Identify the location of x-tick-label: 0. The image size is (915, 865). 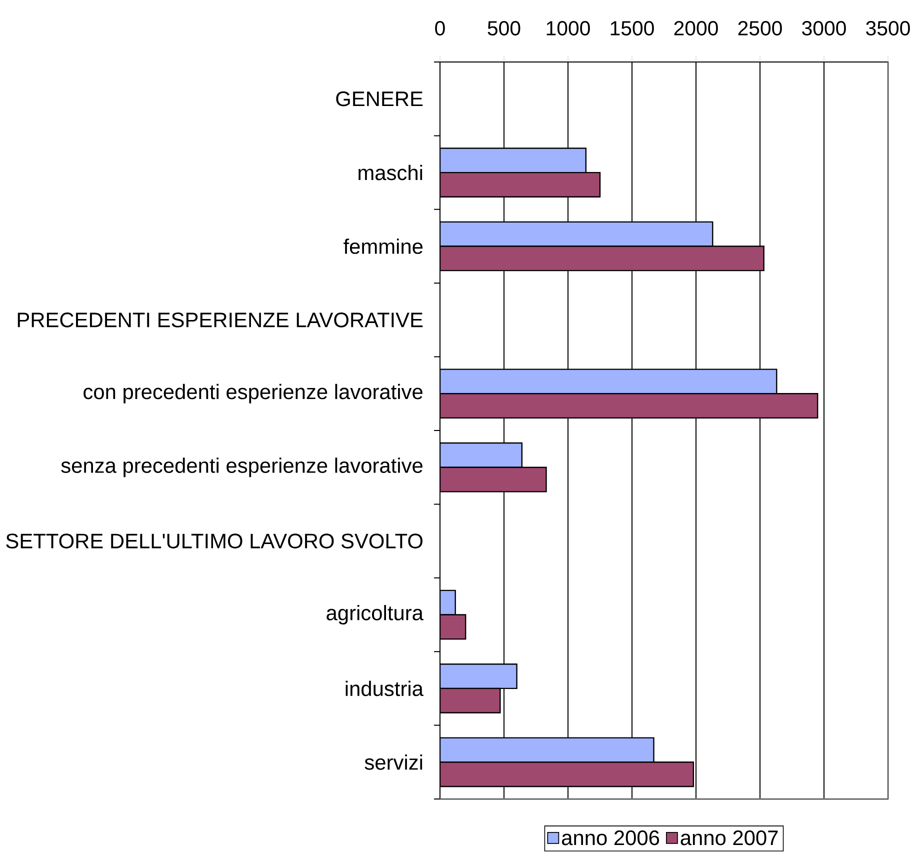
(440, 28).